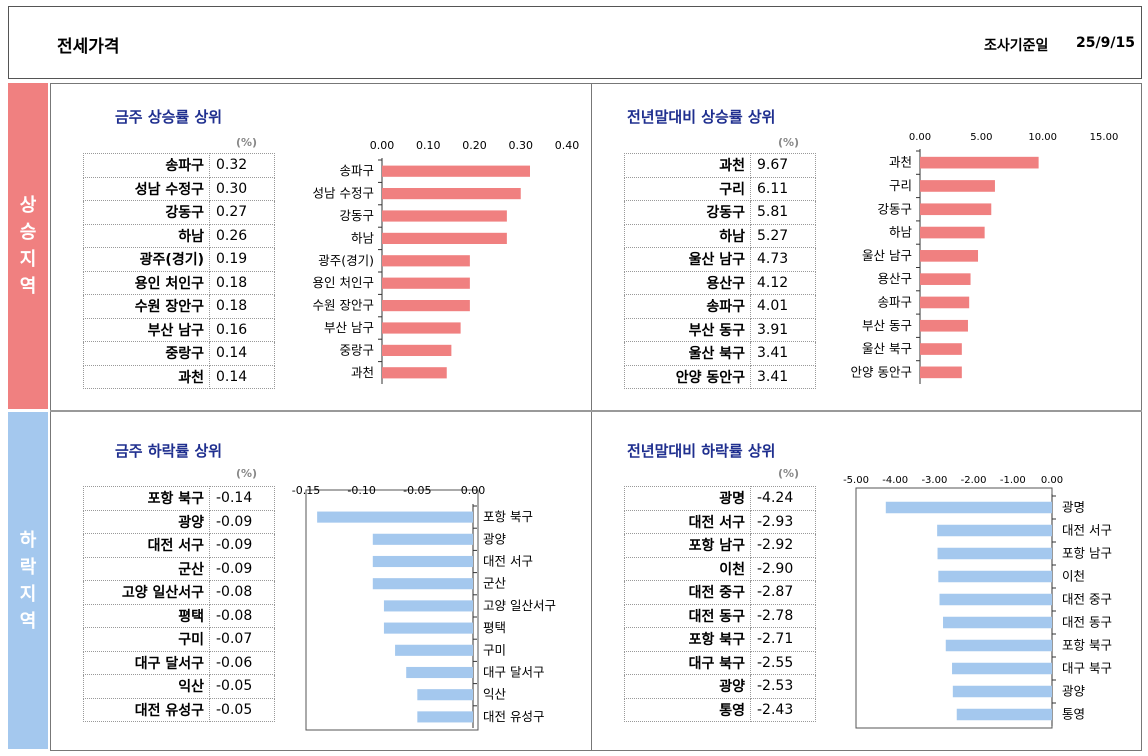 This screenshot has height=756, width=1148. Describe the element at coordinates (687, 376) in the screenshot. I see `region-name: 안양 동안구` at that location.